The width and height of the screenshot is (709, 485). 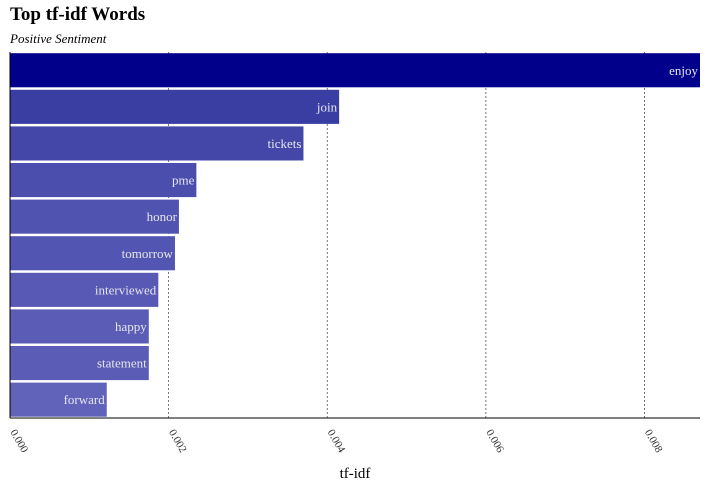 What do you see at coordinates (58, 38) in the screenshot?
I see `chart-subtitle: Positive Sentiment` at bounding box center [58, 38].